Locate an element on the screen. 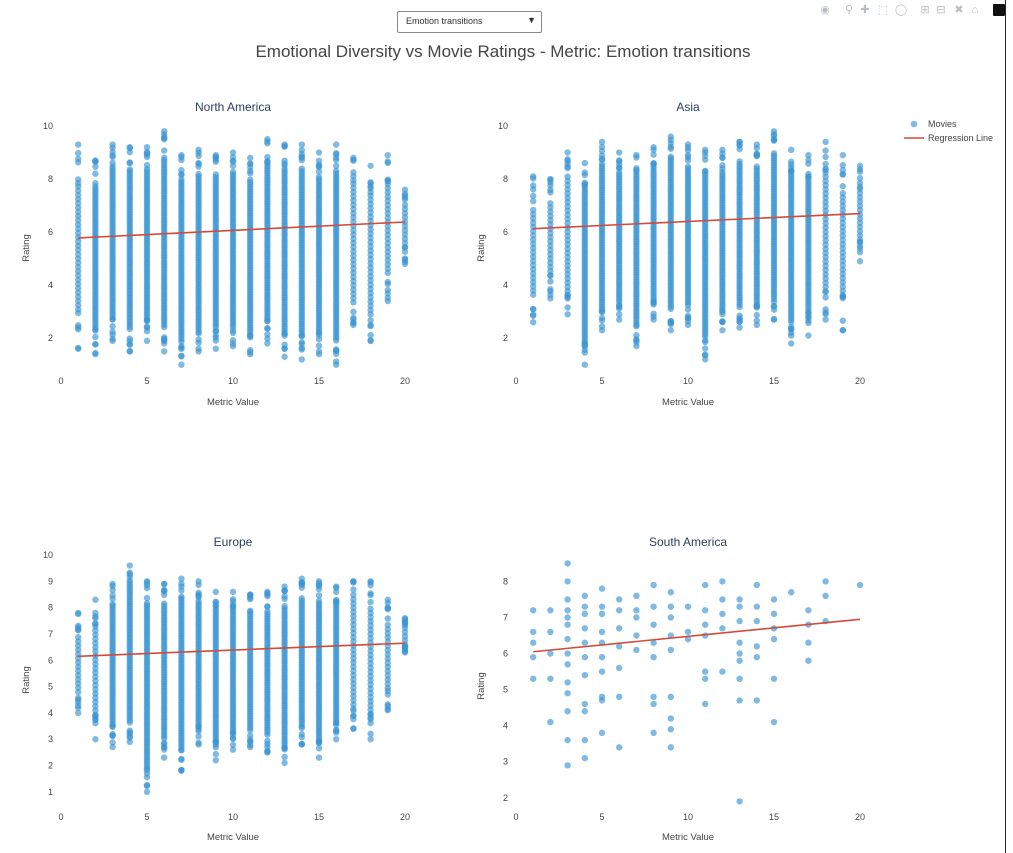 Image resolution: width=1013 pixels, height=853 pixels. pan-icon: ✚ is located at coordinates (865, 9).